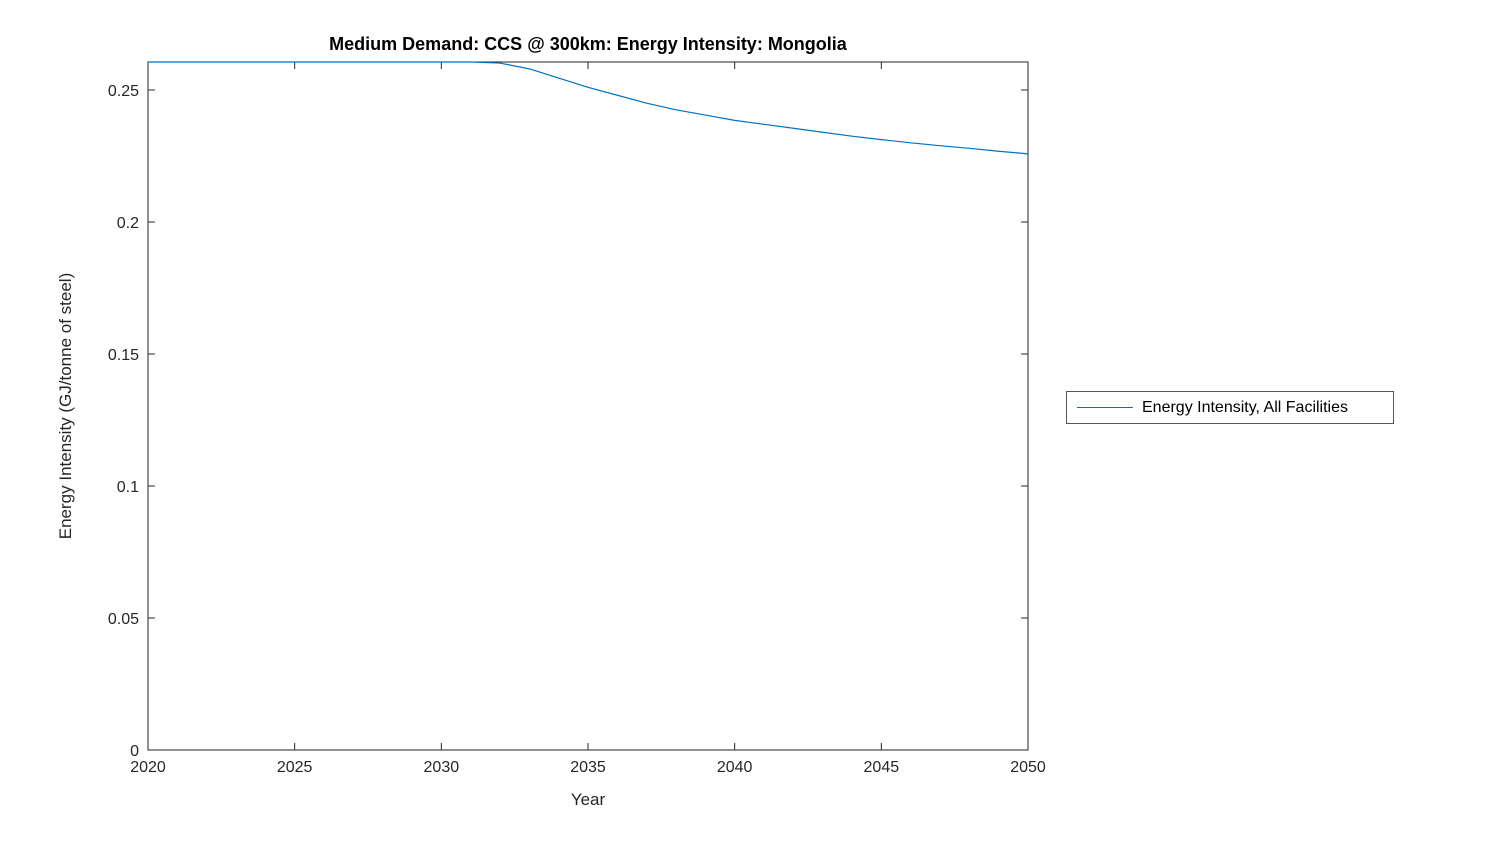 This screenshot has height=844, width=1500. What do you see at coordinates (735, 767) in the screenshot?
I see `x-tick-label: 2040` at bounding box center [735, 767].